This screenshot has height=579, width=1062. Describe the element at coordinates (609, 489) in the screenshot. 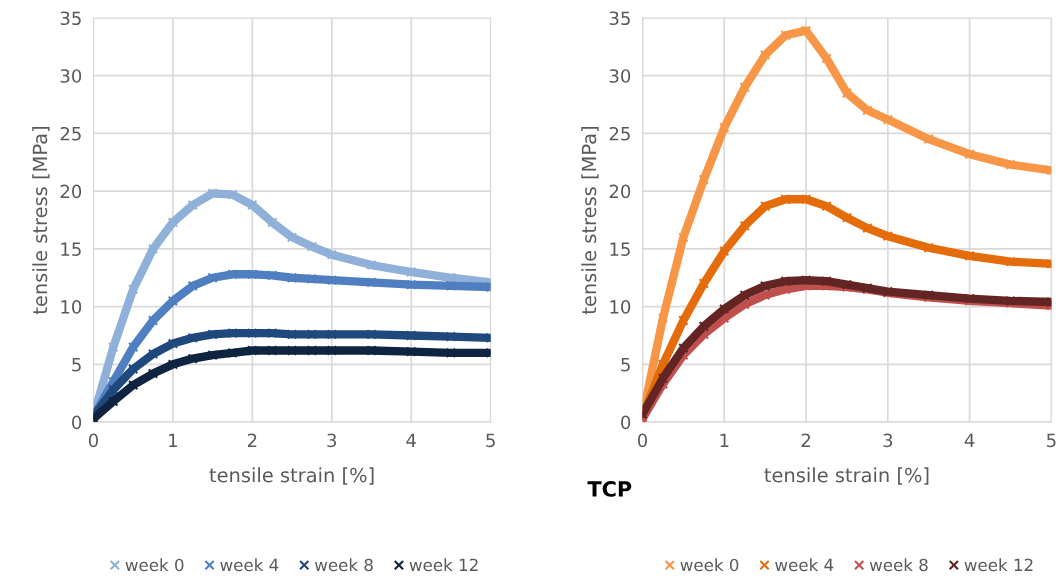

I see `text: TCP` at that location.